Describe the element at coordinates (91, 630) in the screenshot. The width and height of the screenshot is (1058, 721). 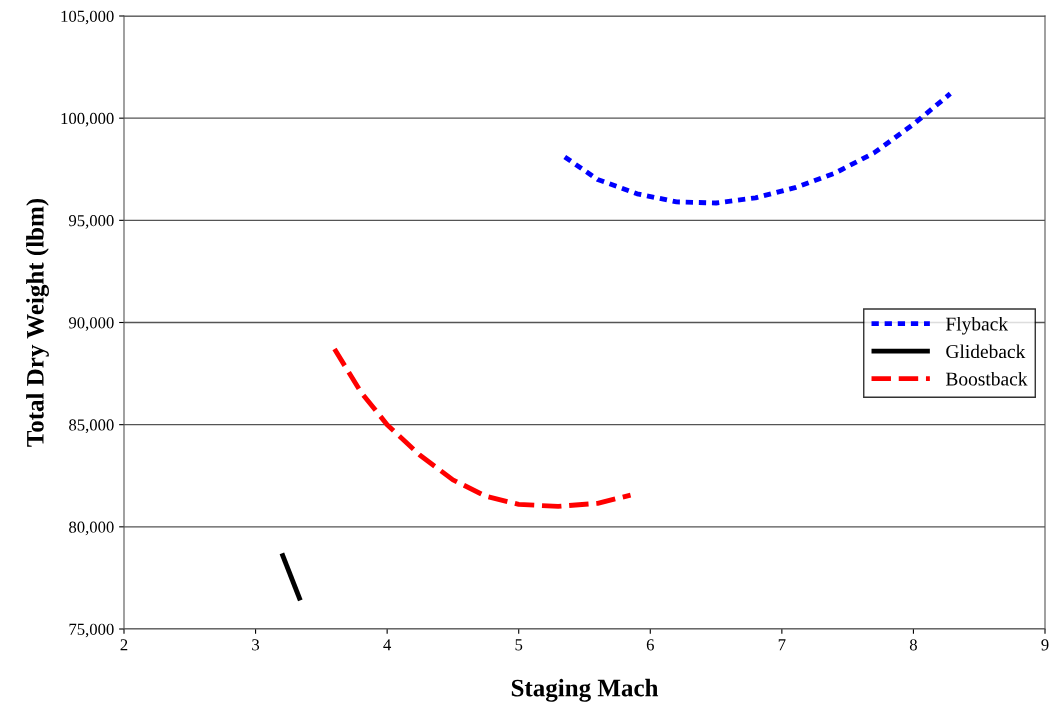
I see `y-tick-label: 75,000` at that location.